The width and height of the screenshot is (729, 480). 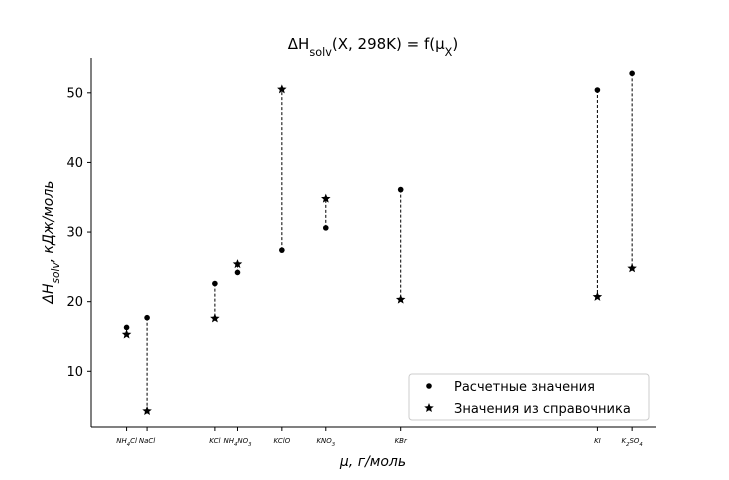 What do you see at coordinates (147, 441) in the screenshot?
I see `x-tick-label: NaCl` at bounding box center [147, 441].